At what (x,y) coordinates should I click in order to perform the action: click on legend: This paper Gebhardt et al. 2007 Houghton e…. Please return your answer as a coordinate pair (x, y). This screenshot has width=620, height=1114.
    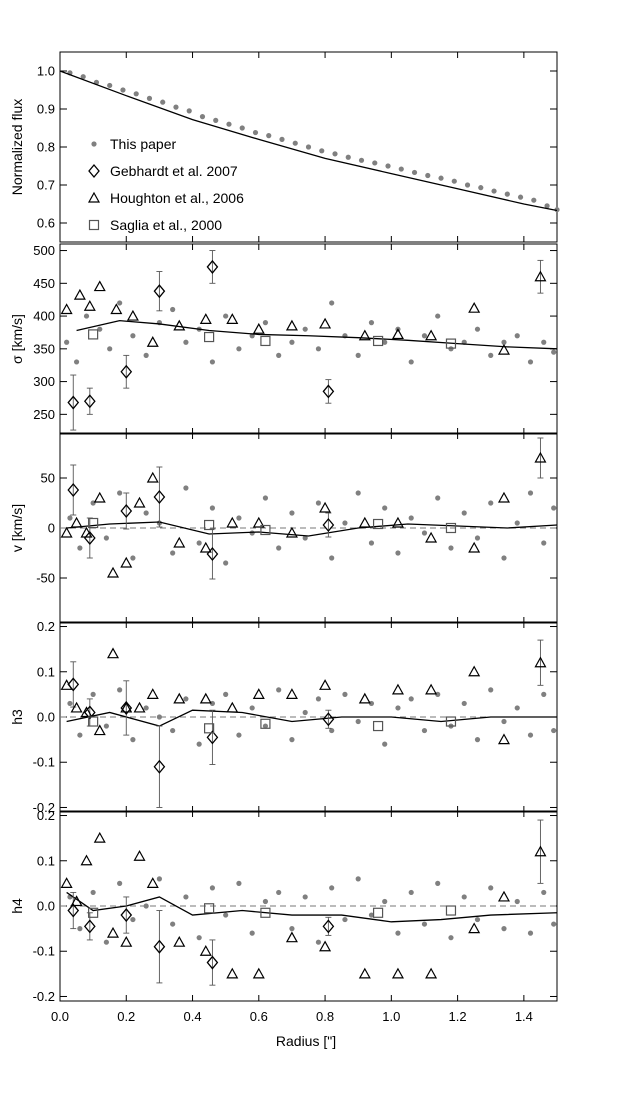
    Looking at the image, I should click on (165, 184).